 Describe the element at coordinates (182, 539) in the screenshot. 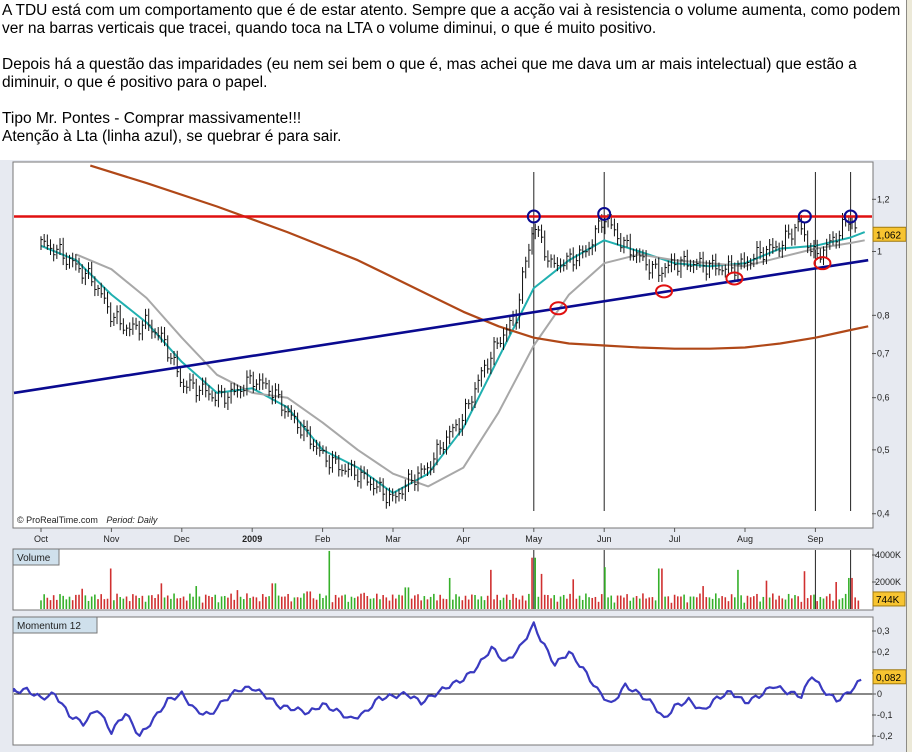

I see `month-label: Dec` at that location.